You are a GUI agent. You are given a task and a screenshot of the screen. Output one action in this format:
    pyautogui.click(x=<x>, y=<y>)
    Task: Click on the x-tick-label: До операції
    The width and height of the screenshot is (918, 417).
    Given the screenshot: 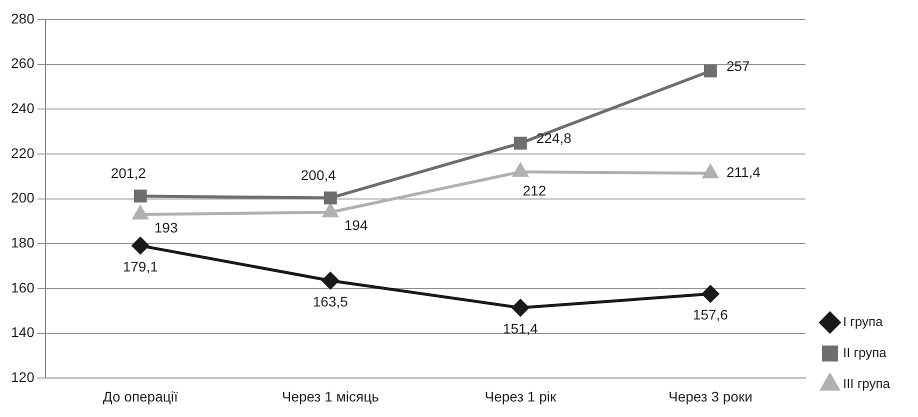 What is the action you would take?
    pyautogui.click(x=140, y=396)
    